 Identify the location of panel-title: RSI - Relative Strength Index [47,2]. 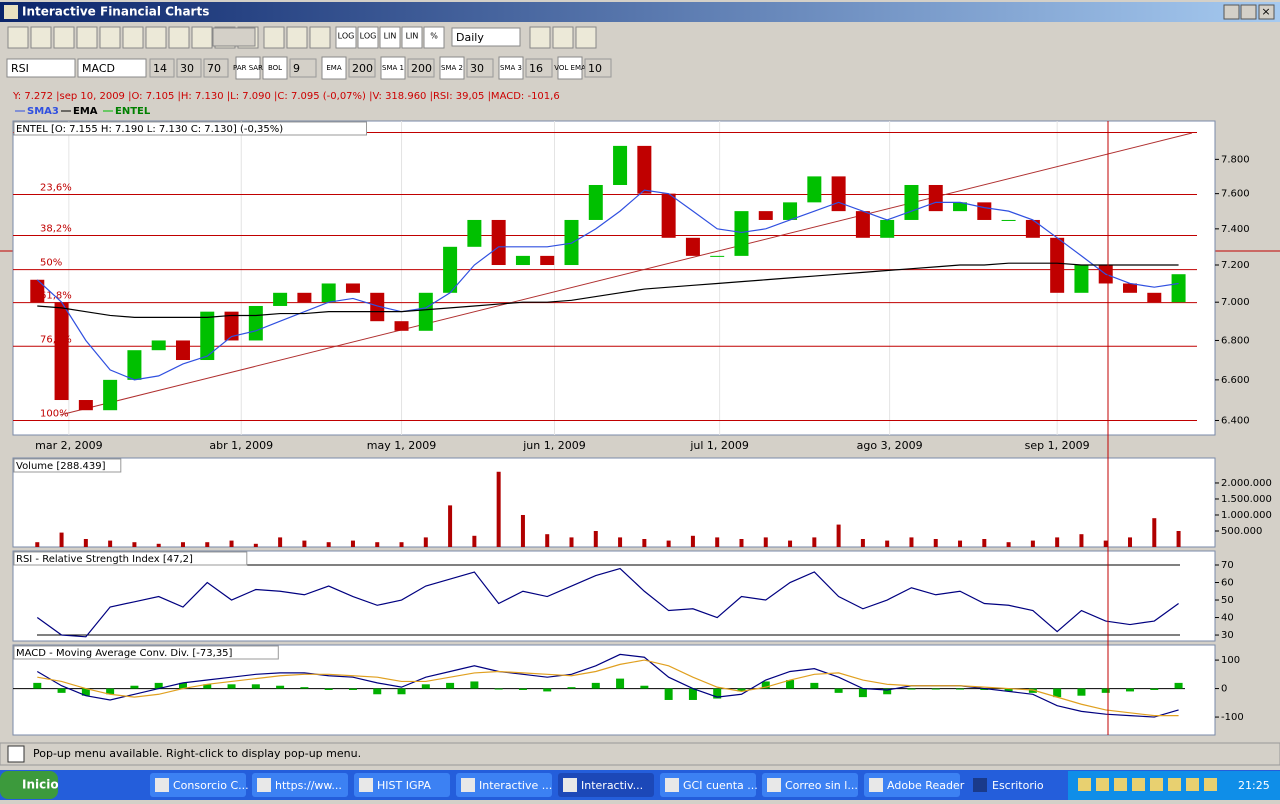
(104, 559).